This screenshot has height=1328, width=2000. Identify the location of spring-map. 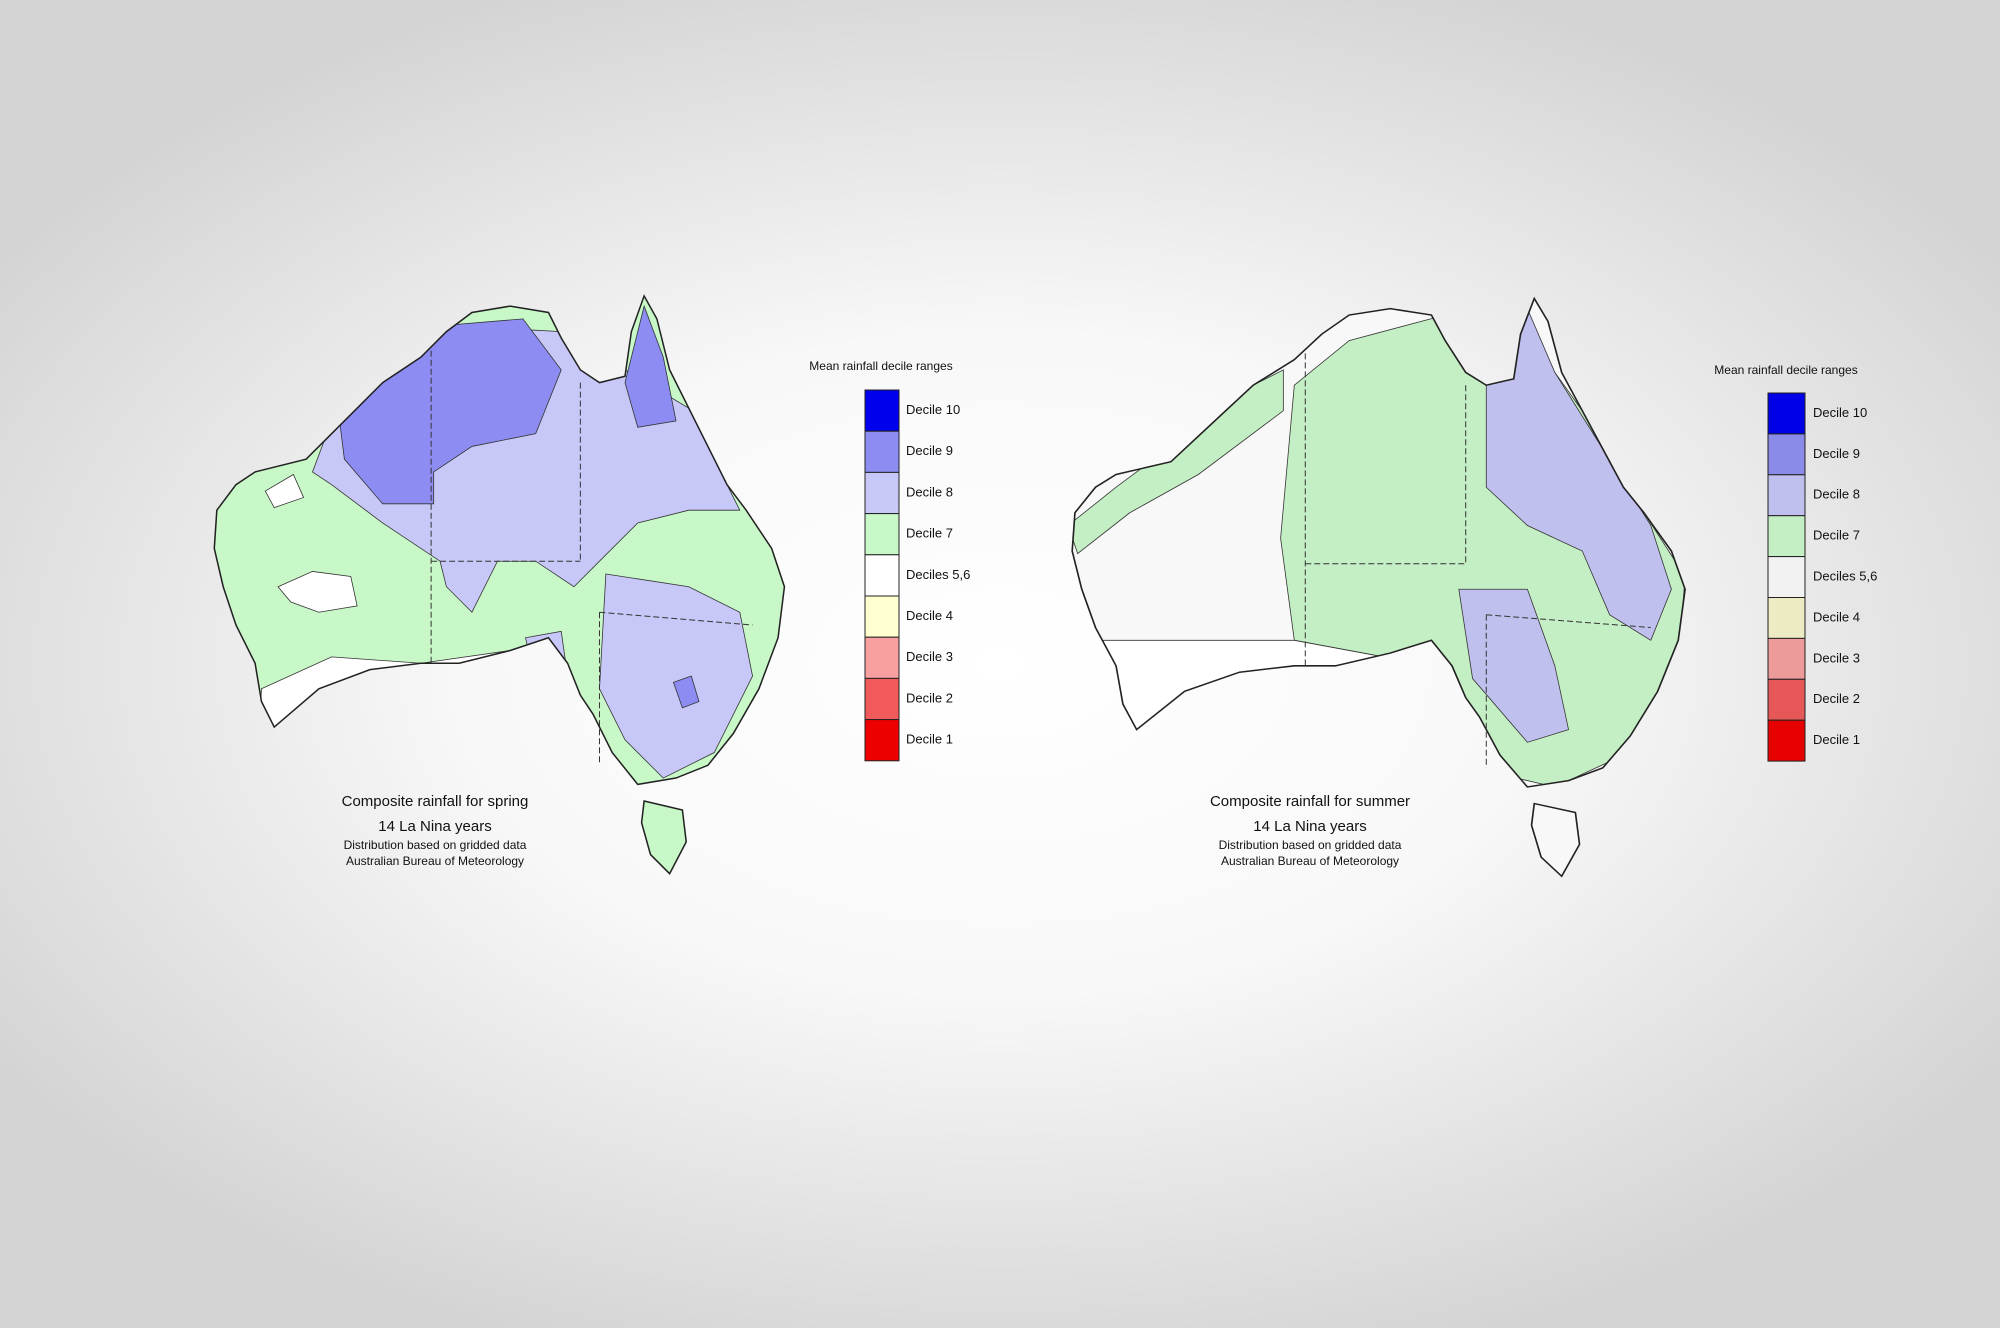
(499, 585).